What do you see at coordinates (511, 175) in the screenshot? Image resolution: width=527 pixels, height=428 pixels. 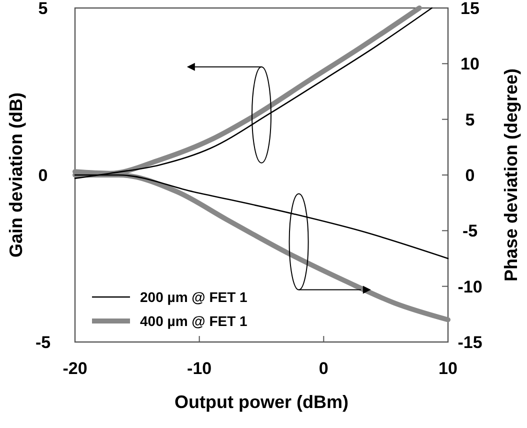 I see `y2-axis-title: Phase deviation (degree)` at bounding box center [511, 175].